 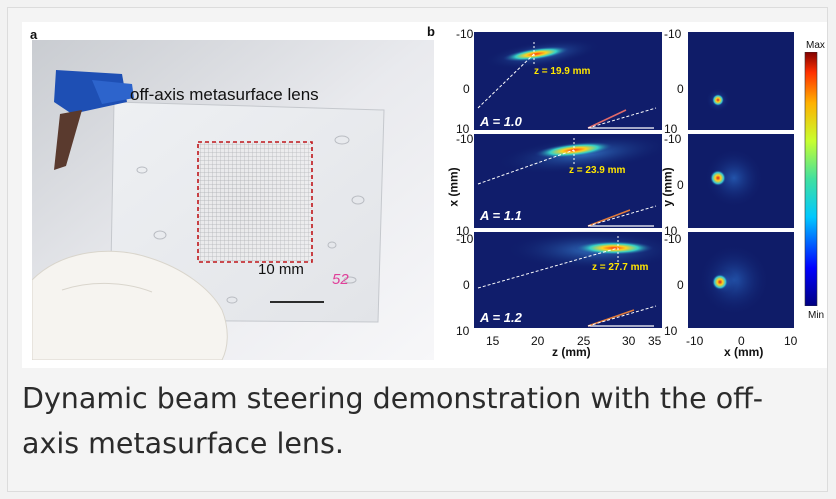 What do you see at coordinates (695, 341) in the screenshot?
I see `xy-xtick-neg10: -10` at bounding box center [695, 341].